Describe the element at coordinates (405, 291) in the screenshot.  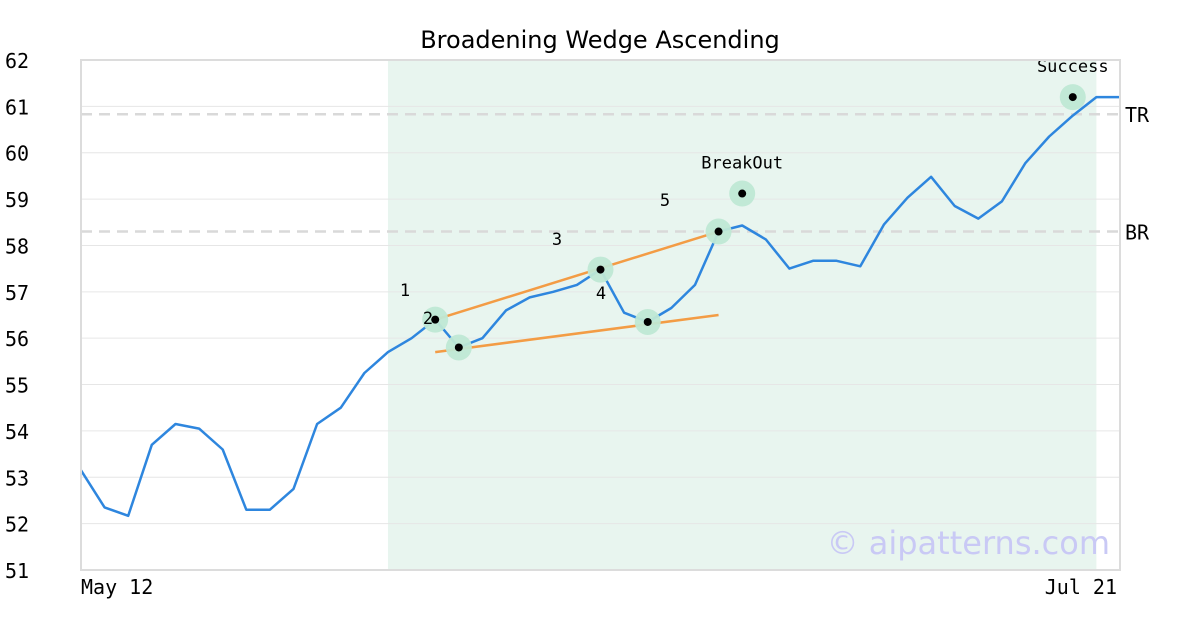
I see `pattern-point-label-1: 1` at that location.